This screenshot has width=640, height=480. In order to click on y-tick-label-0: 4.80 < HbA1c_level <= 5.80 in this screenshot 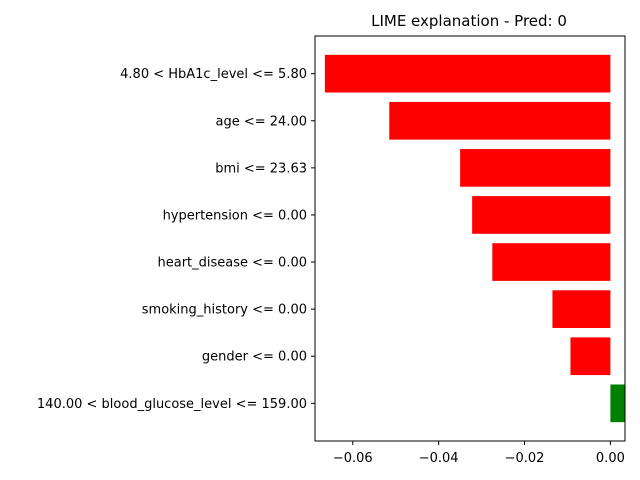, I will do `click(213, 74)`.